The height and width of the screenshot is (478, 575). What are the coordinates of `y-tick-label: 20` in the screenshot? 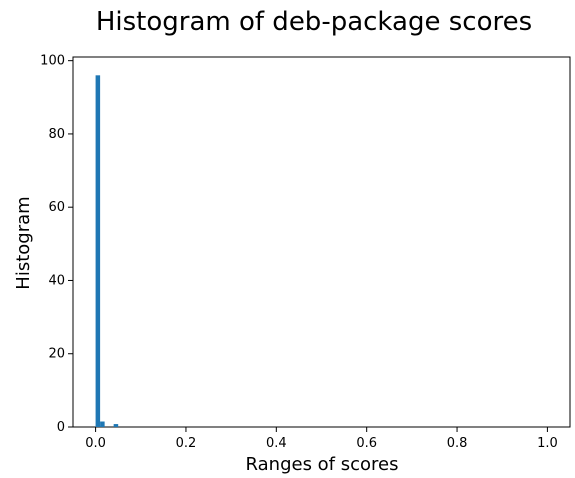 It's located at (56, 354).